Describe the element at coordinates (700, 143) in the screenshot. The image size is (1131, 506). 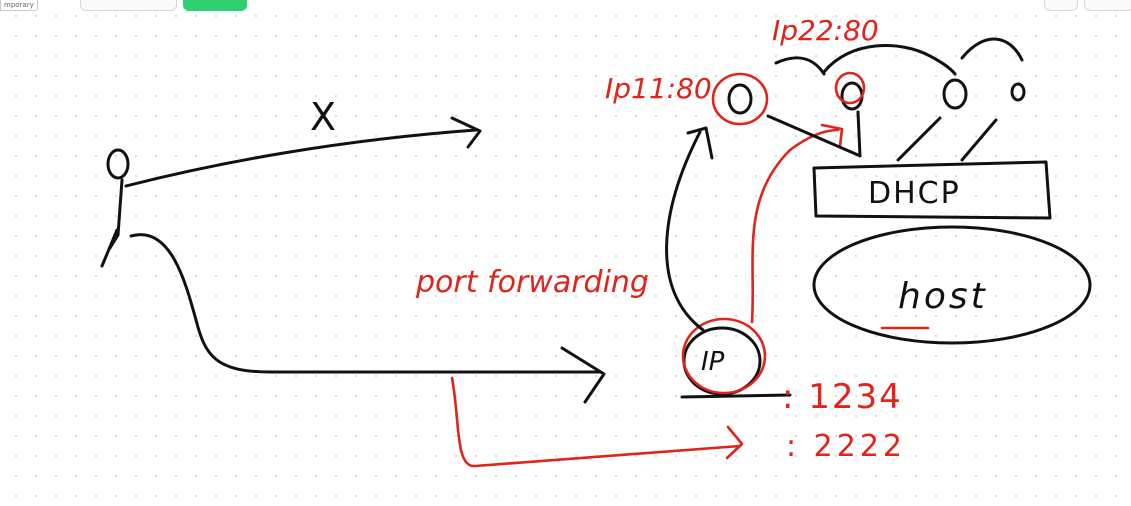
I see `router-left-head` at that location.